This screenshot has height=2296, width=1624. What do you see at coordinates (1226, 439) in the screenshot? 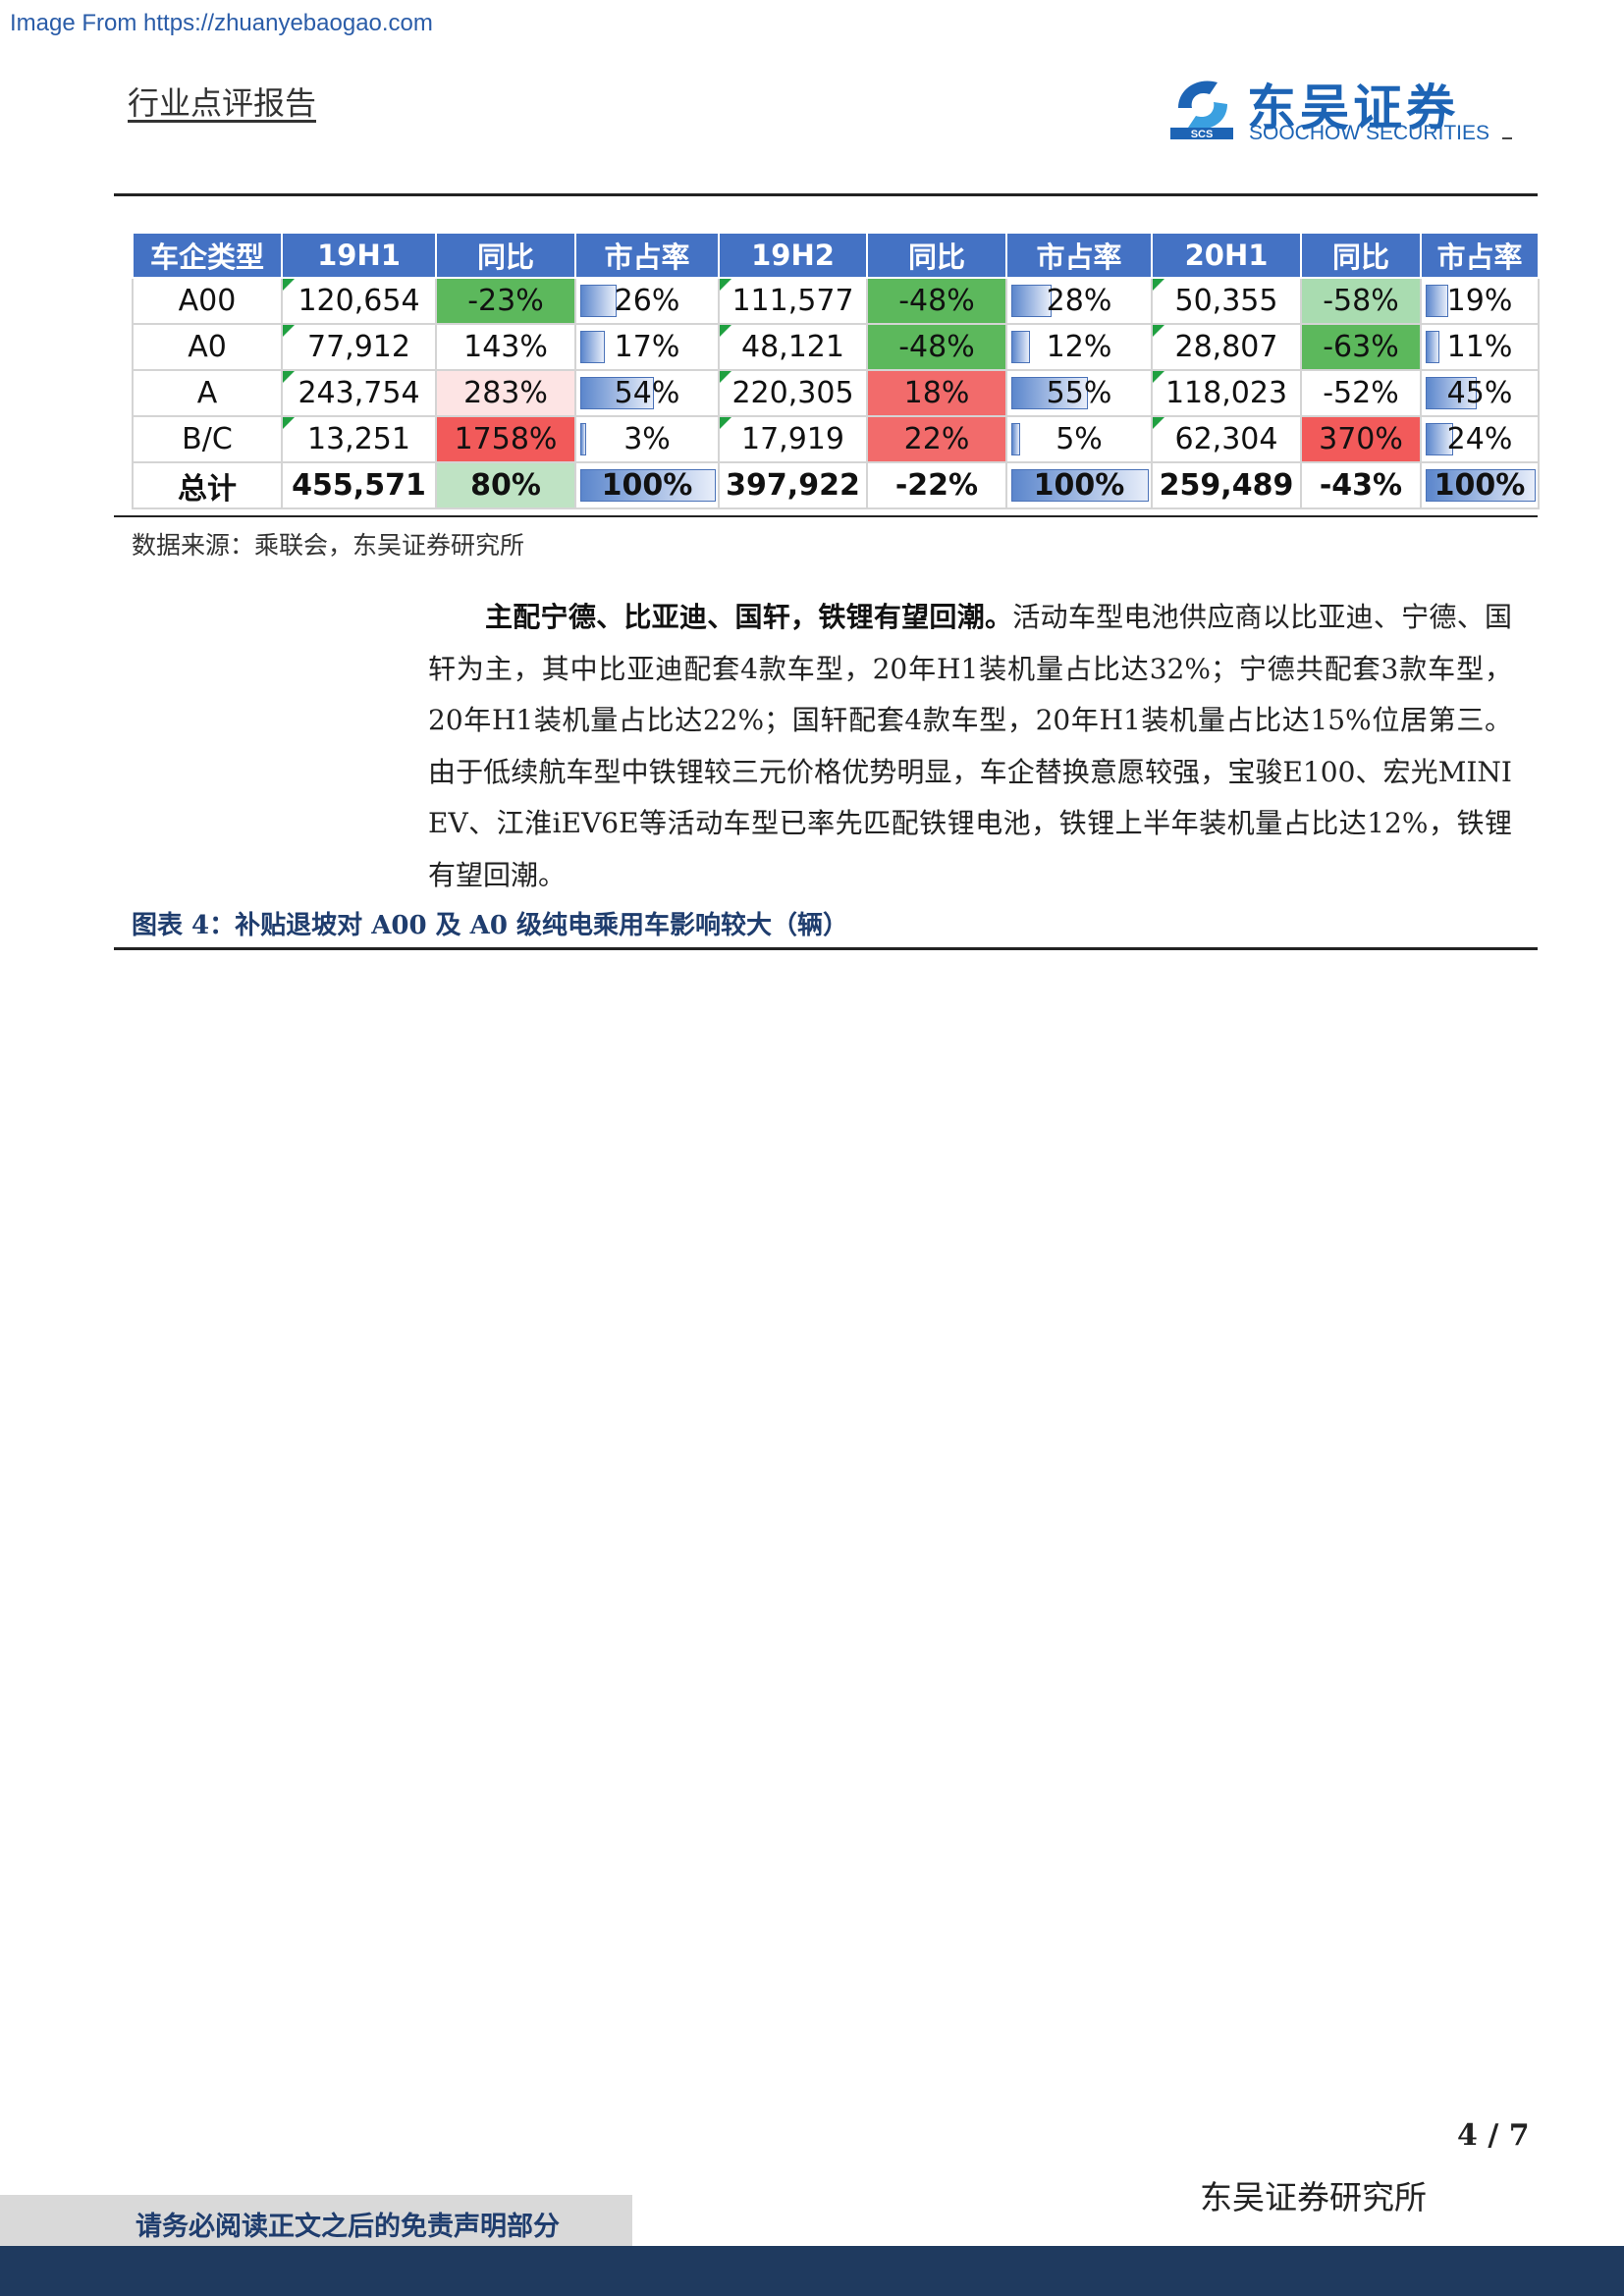
I see `cell-20h1: 62,304` at bounding box center [1226, 439].